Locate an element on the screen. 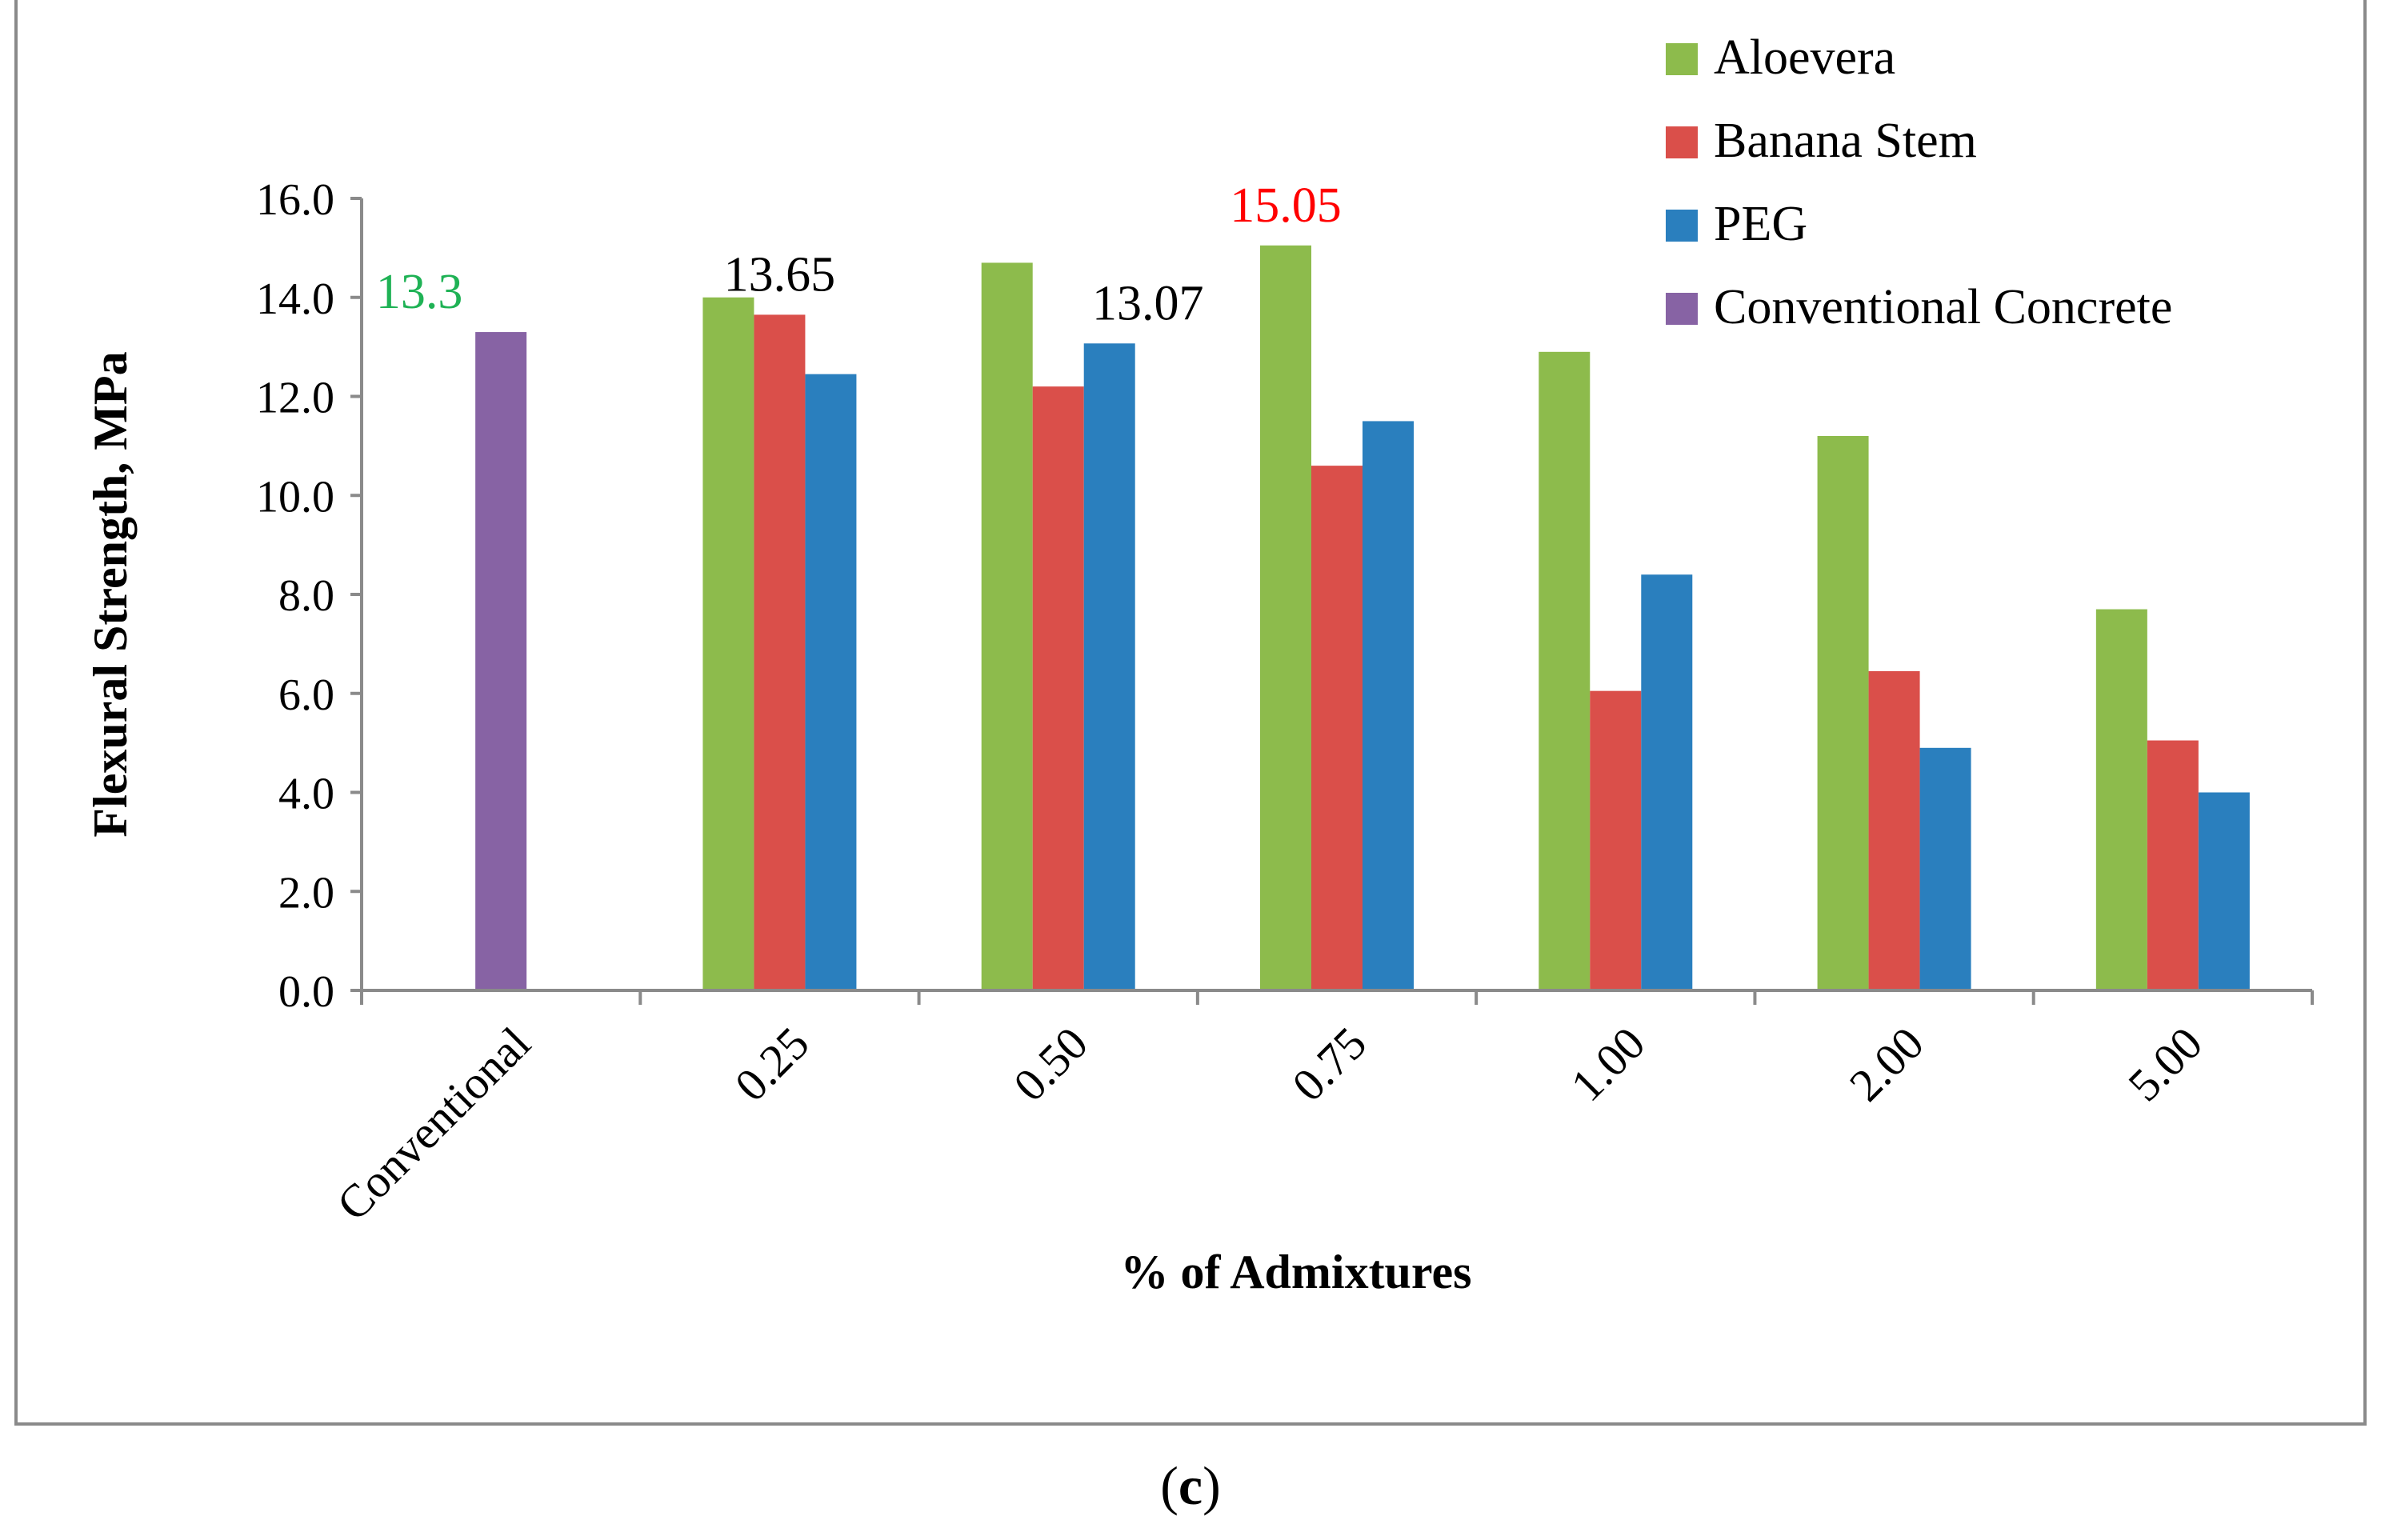 This screenshot has width=2381, height=1540. x-tick-label: 5.00 is located at coordinates (2165, 1064).